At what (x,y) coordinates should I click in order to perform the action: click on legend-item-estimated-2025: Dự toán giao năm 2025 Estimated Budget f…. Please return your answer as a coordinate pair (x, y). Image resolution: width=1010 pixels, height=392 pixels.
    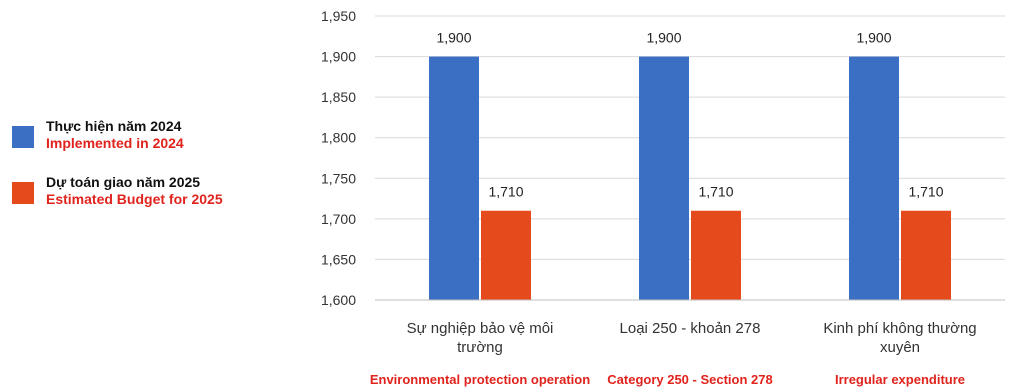
    Looking at the image, I should click on (132, 192).